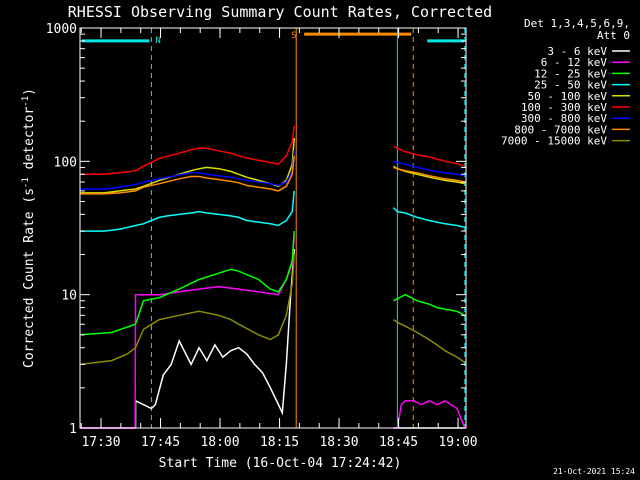  I want to click on x-tick-label: 18:00, so click(219, 442).